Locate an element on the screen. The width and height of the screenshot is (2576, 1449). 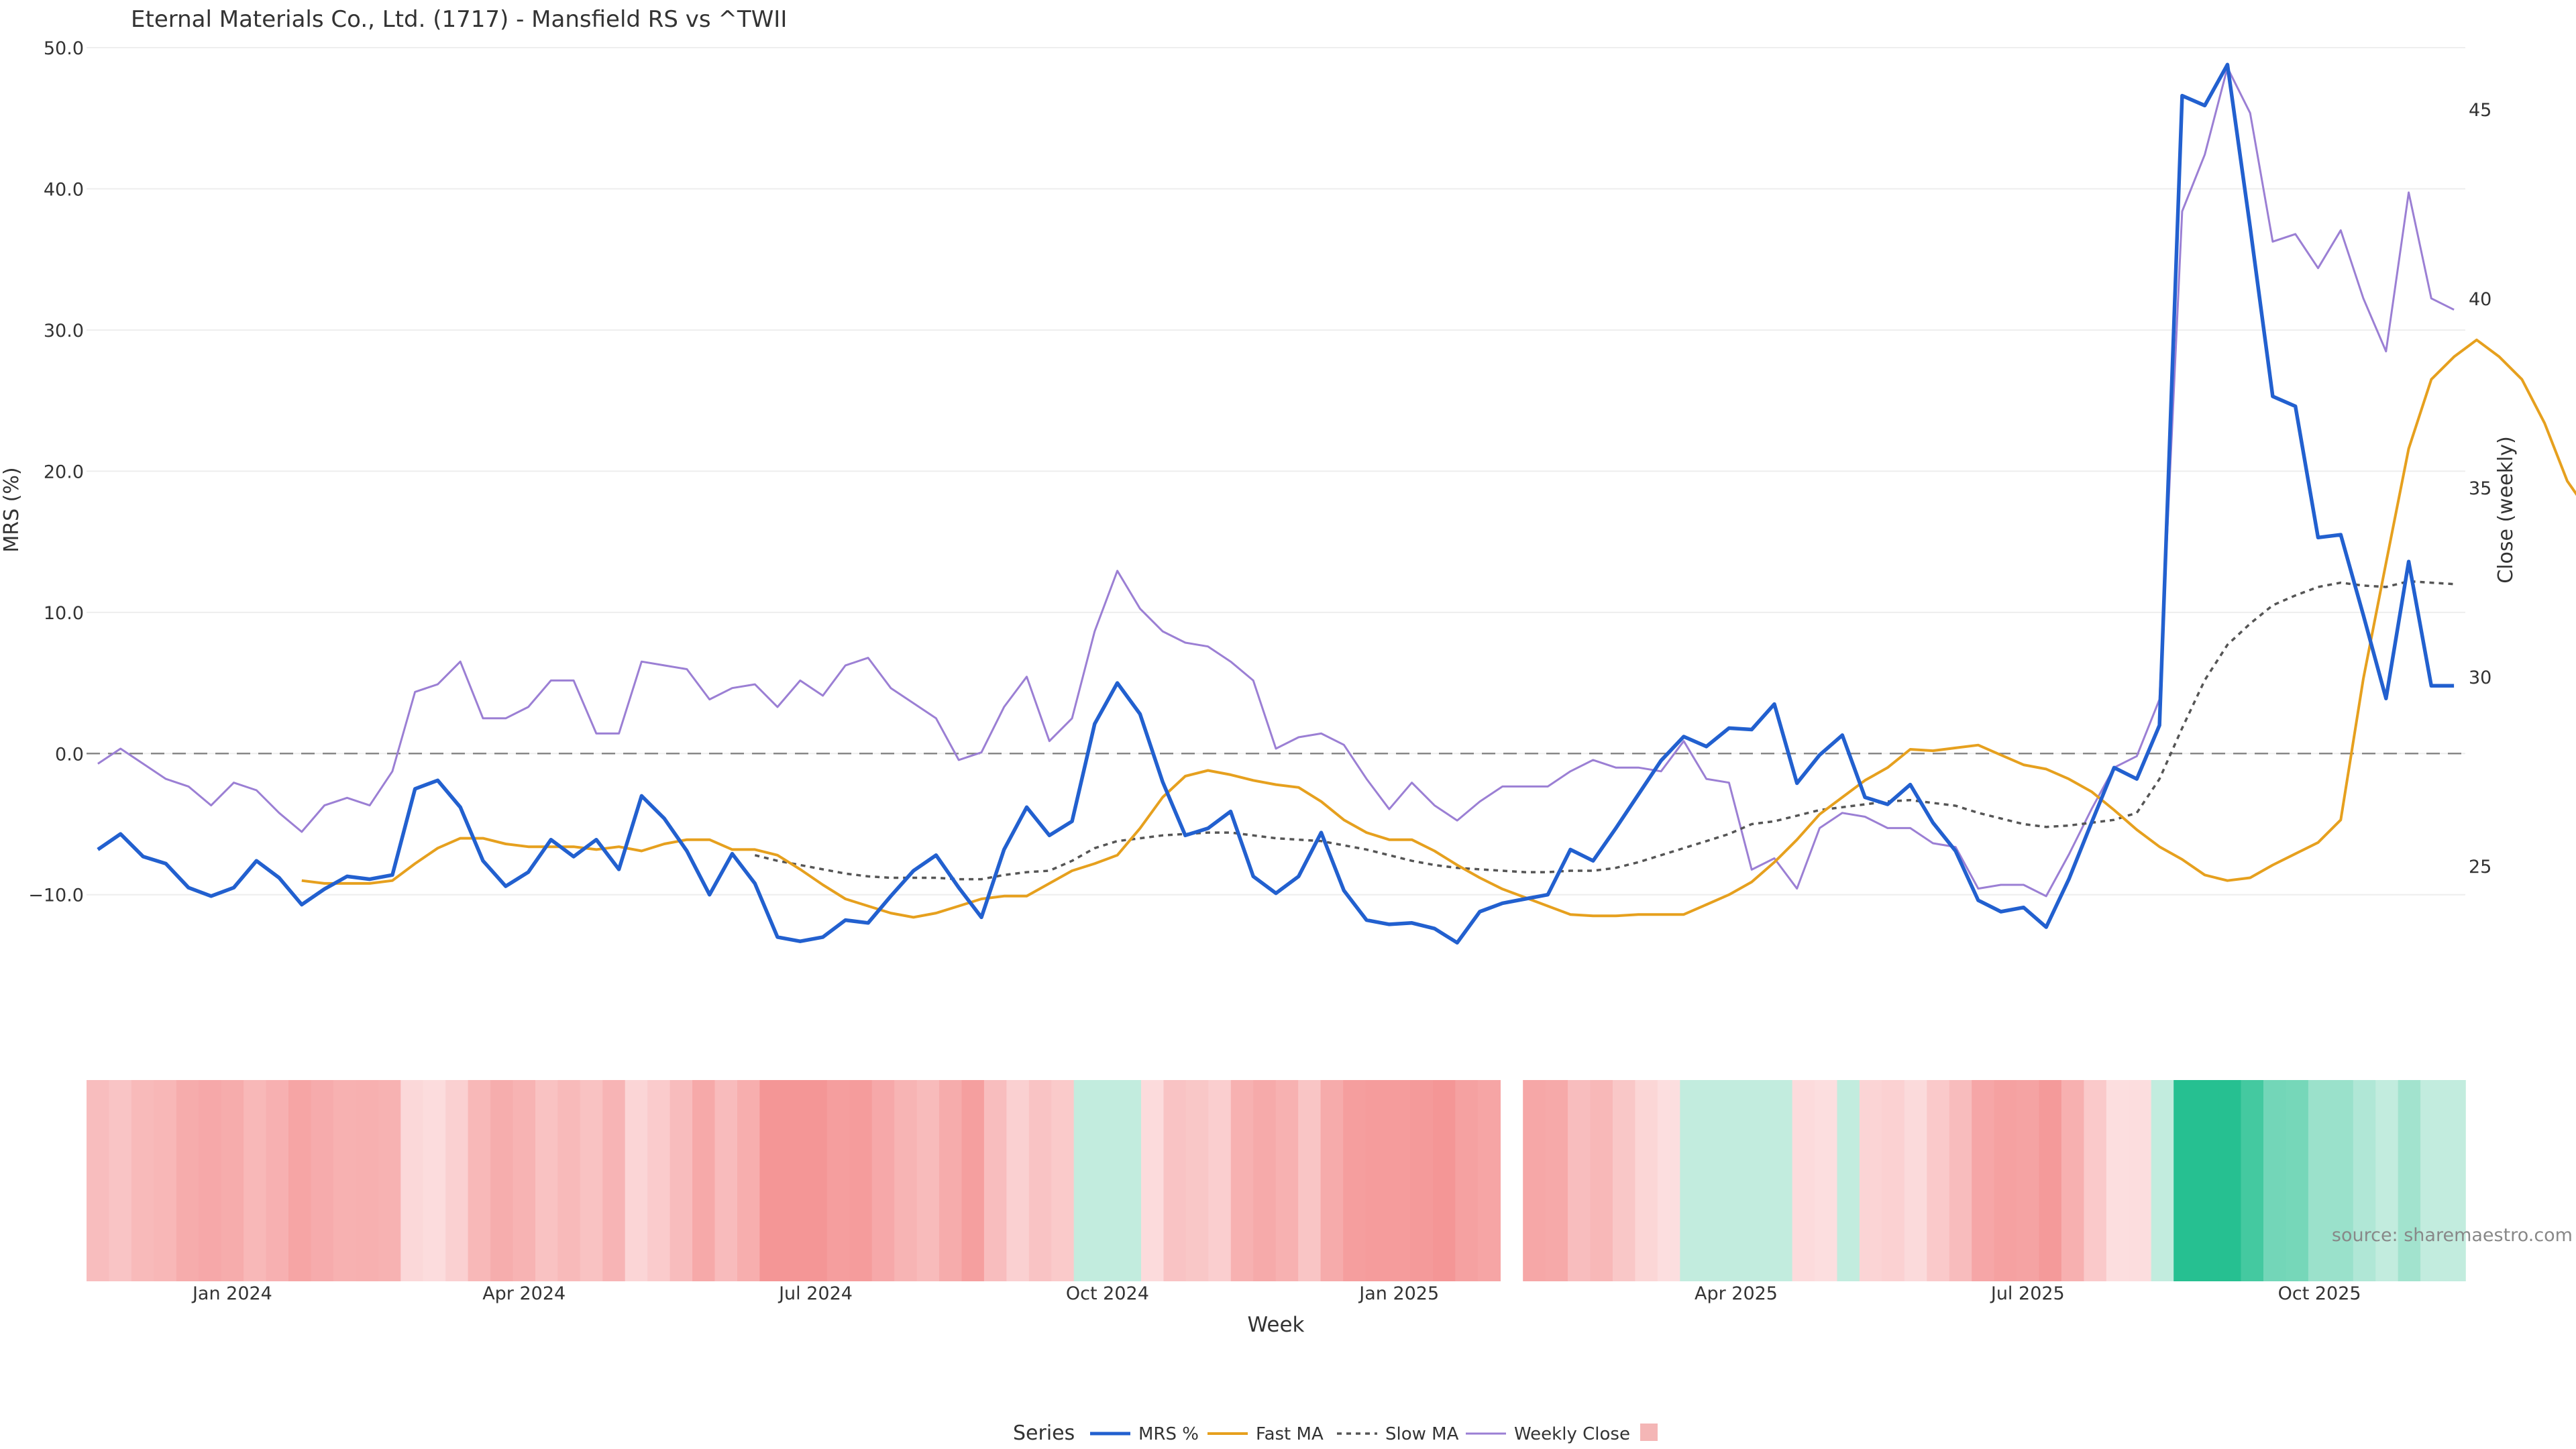
legend-item-mrs: MRS % is located at coordinates (1144, 1434).